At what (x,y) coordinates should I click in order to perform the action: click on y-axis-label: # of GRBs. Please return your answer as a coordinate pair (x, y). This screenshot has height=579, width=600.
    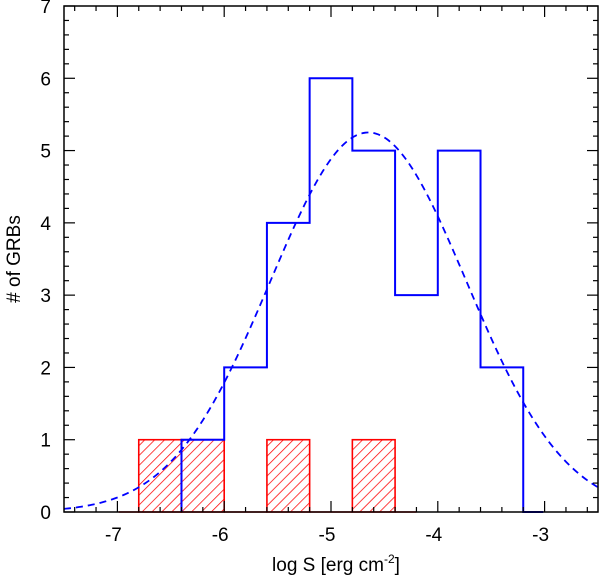
    Looking at the image, I should click on (14, 259).